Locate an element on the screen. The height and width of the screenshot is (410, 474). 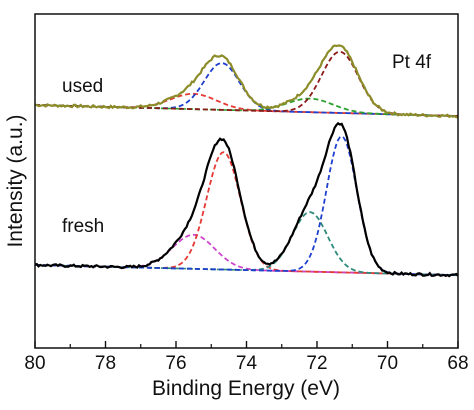
ticks-layer: 80 78 76 74 72 70 68 is located at coordinates (246, 357).